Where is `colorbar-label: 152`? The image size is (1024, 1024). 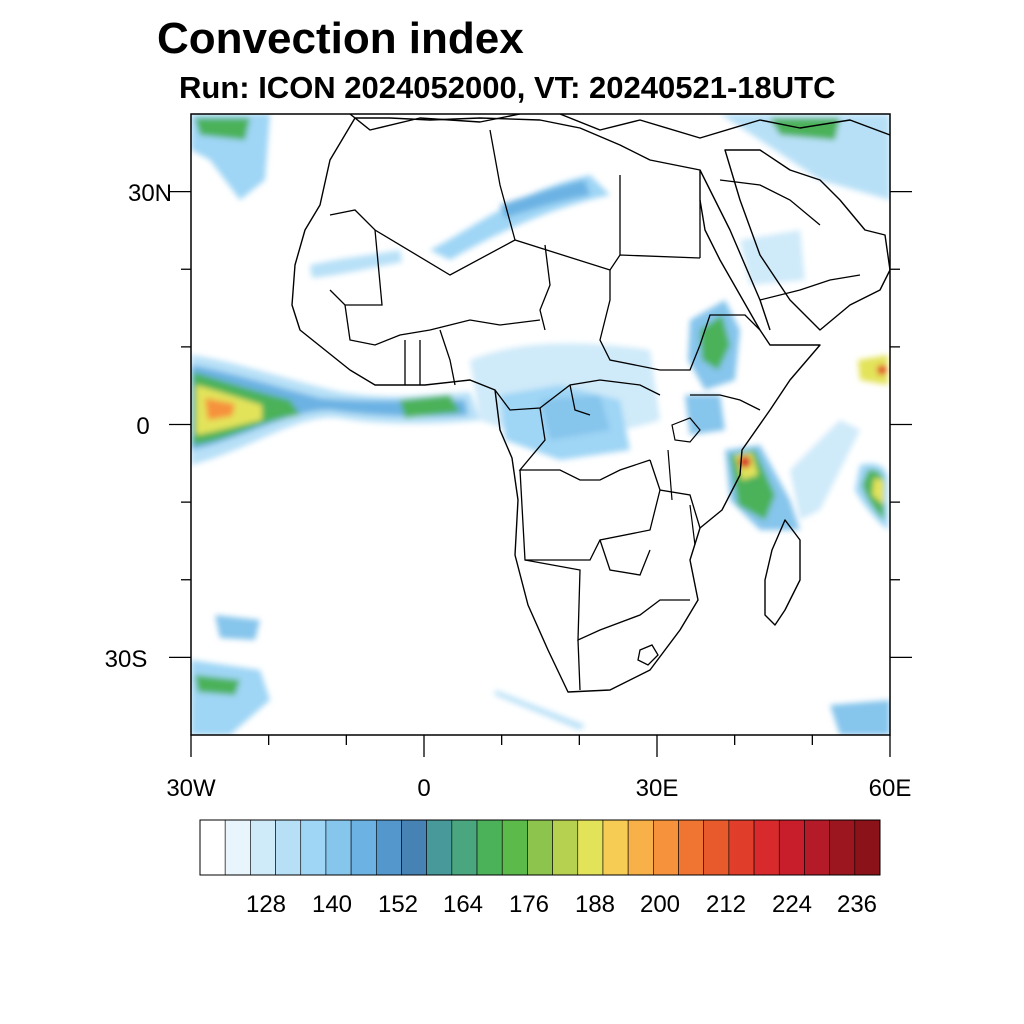
colorbar-label: 152 is located at coordinates (398, 904).